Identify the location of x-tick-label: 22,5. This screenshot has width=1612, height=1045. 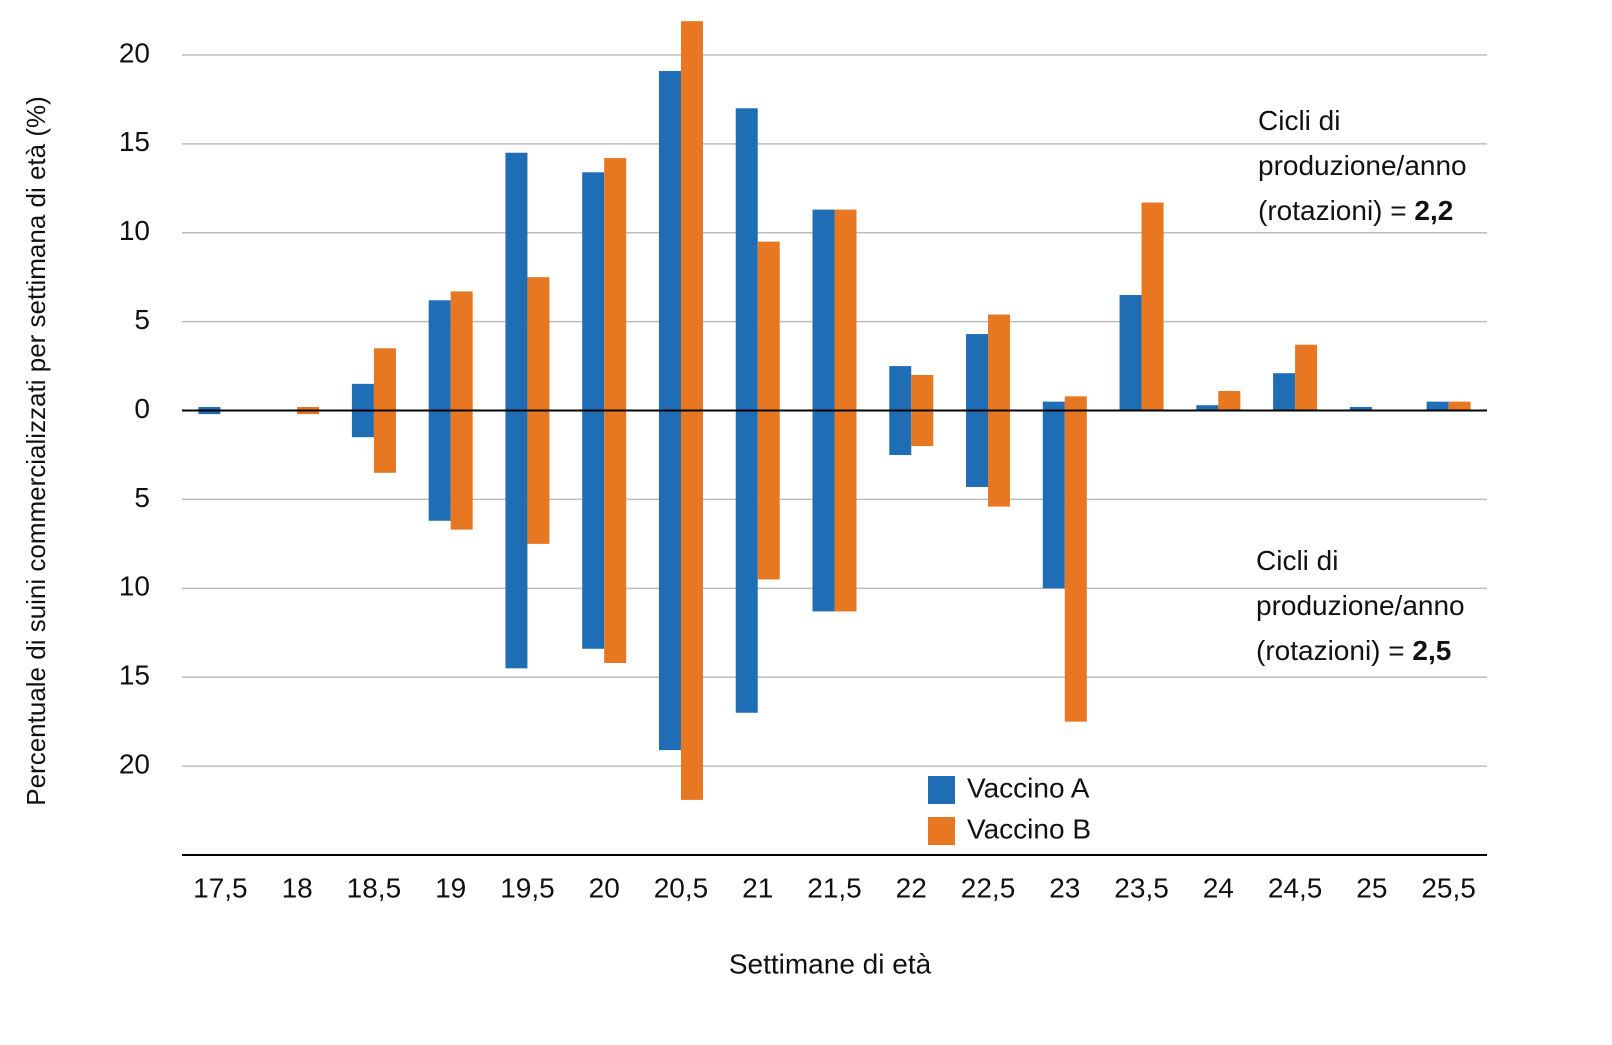
(988, 887).